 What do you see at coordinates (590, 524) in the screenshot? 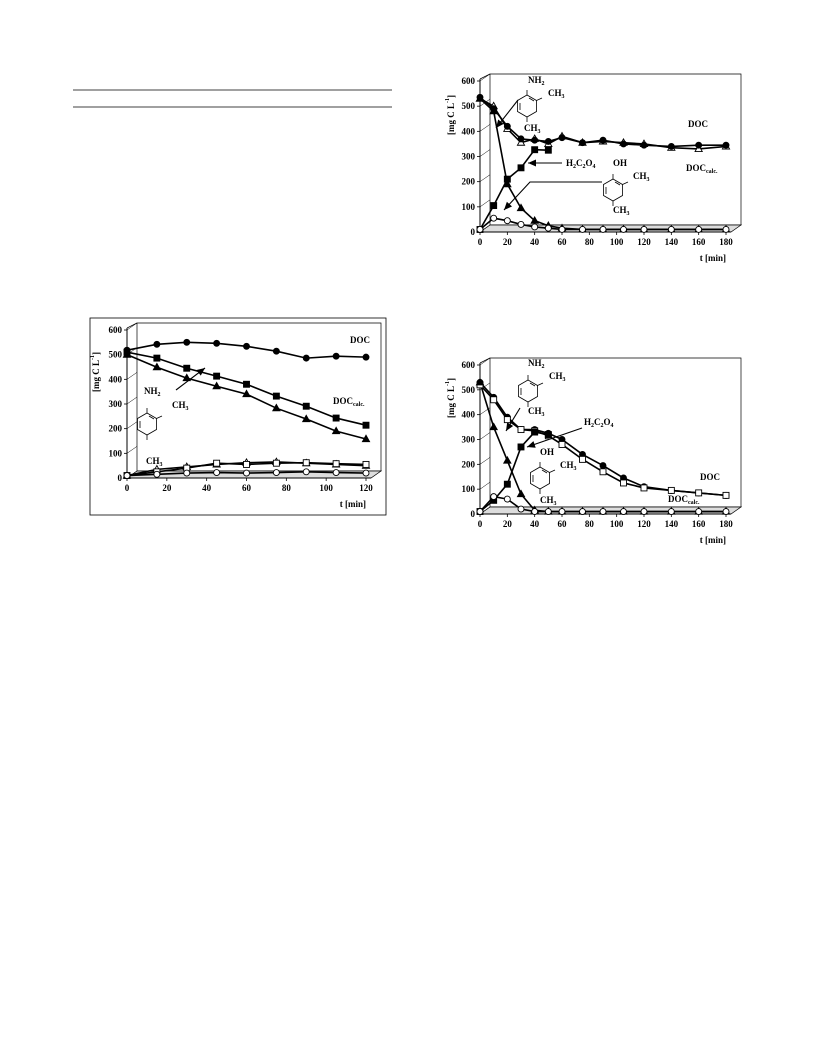
I see `x-tick-label: 80` at bounding box center [590, 524].